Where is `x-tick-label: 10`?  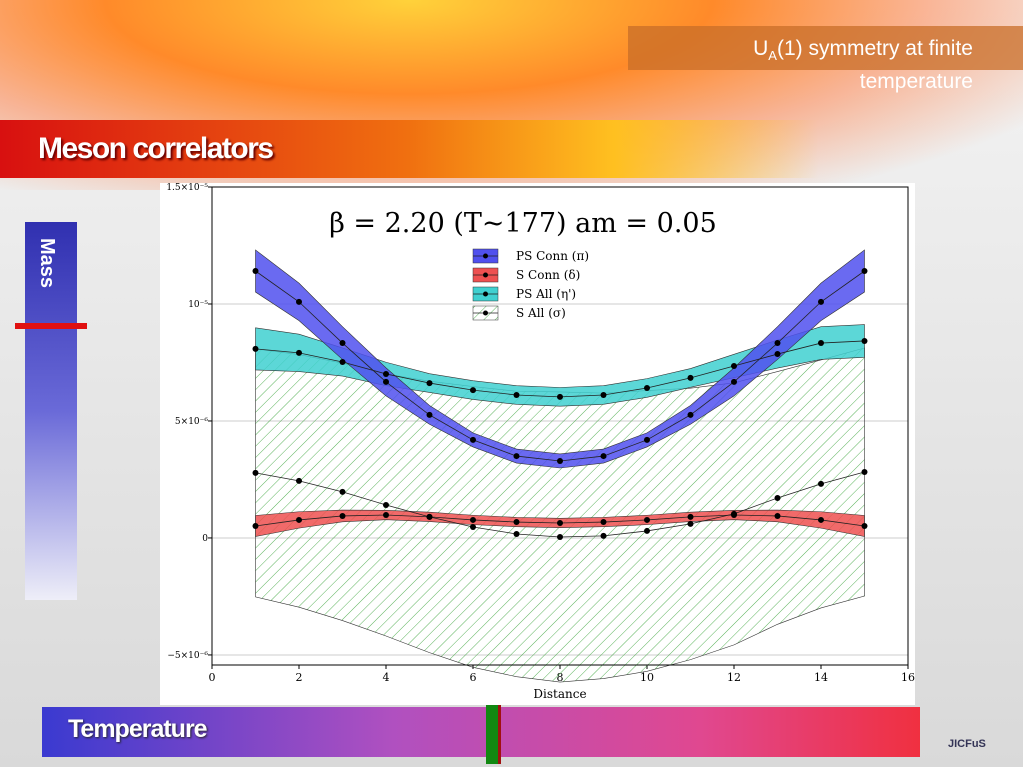 x-tick-label: 10 is located at coordinates (647, 677).